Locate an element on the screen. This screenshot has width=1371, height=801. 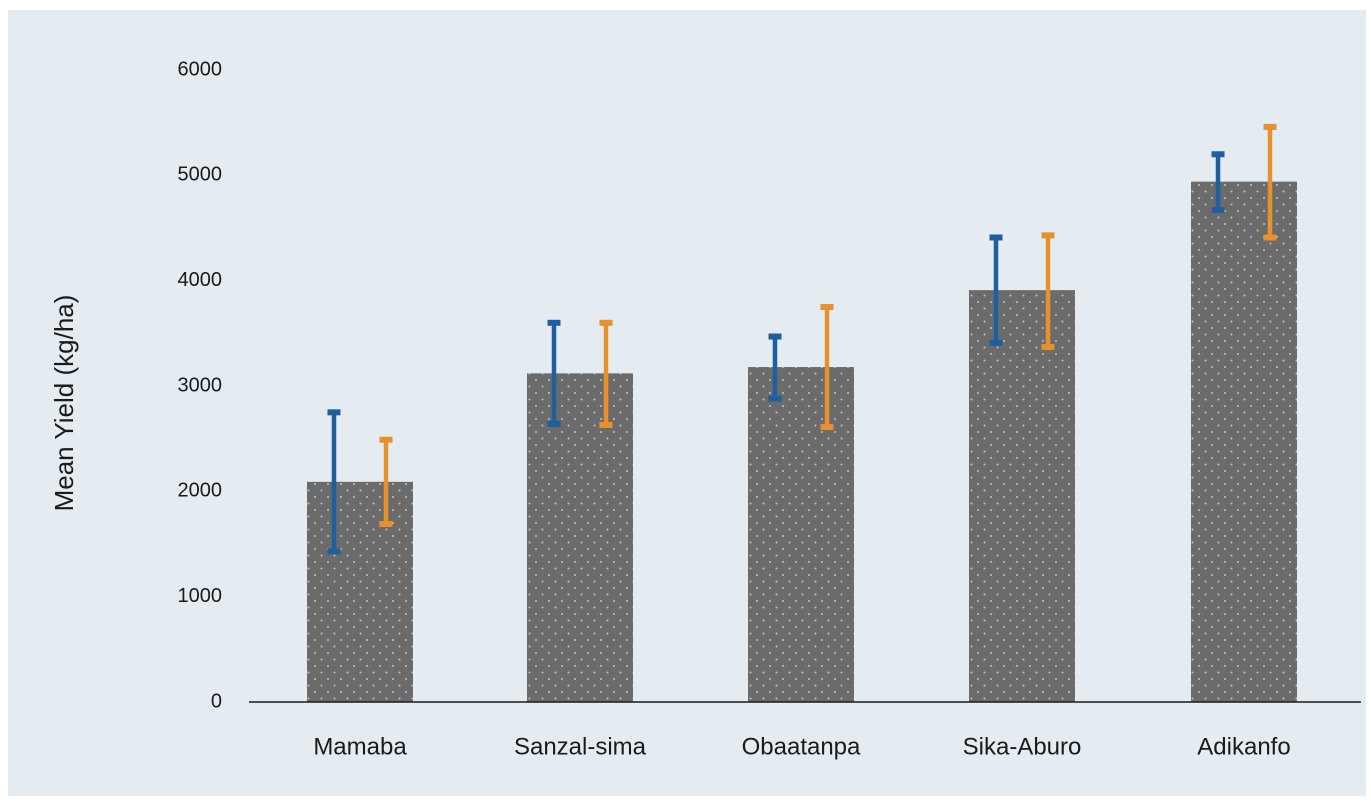
y-tick-label: 6000 is located at coordinates (200, 69).